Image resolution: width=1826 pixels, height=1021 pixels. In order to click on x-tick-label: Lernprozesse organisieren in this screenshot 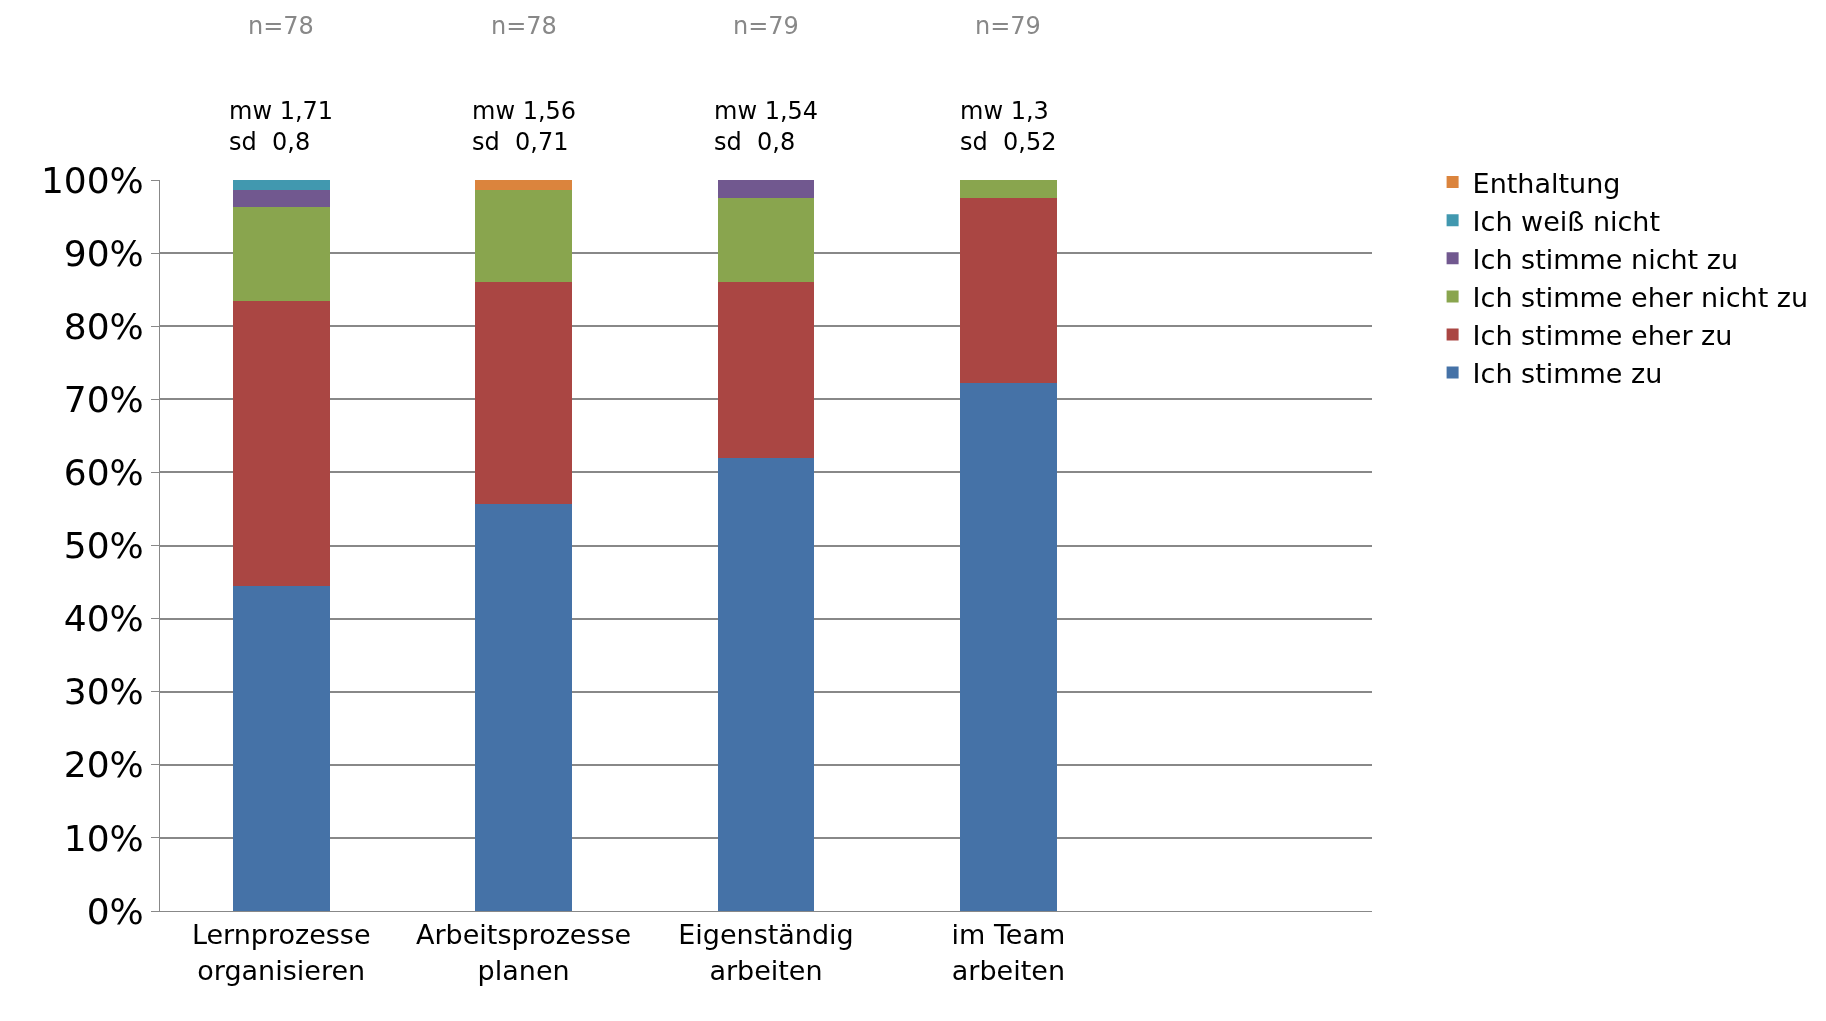, I will do `click(281, 952)`.